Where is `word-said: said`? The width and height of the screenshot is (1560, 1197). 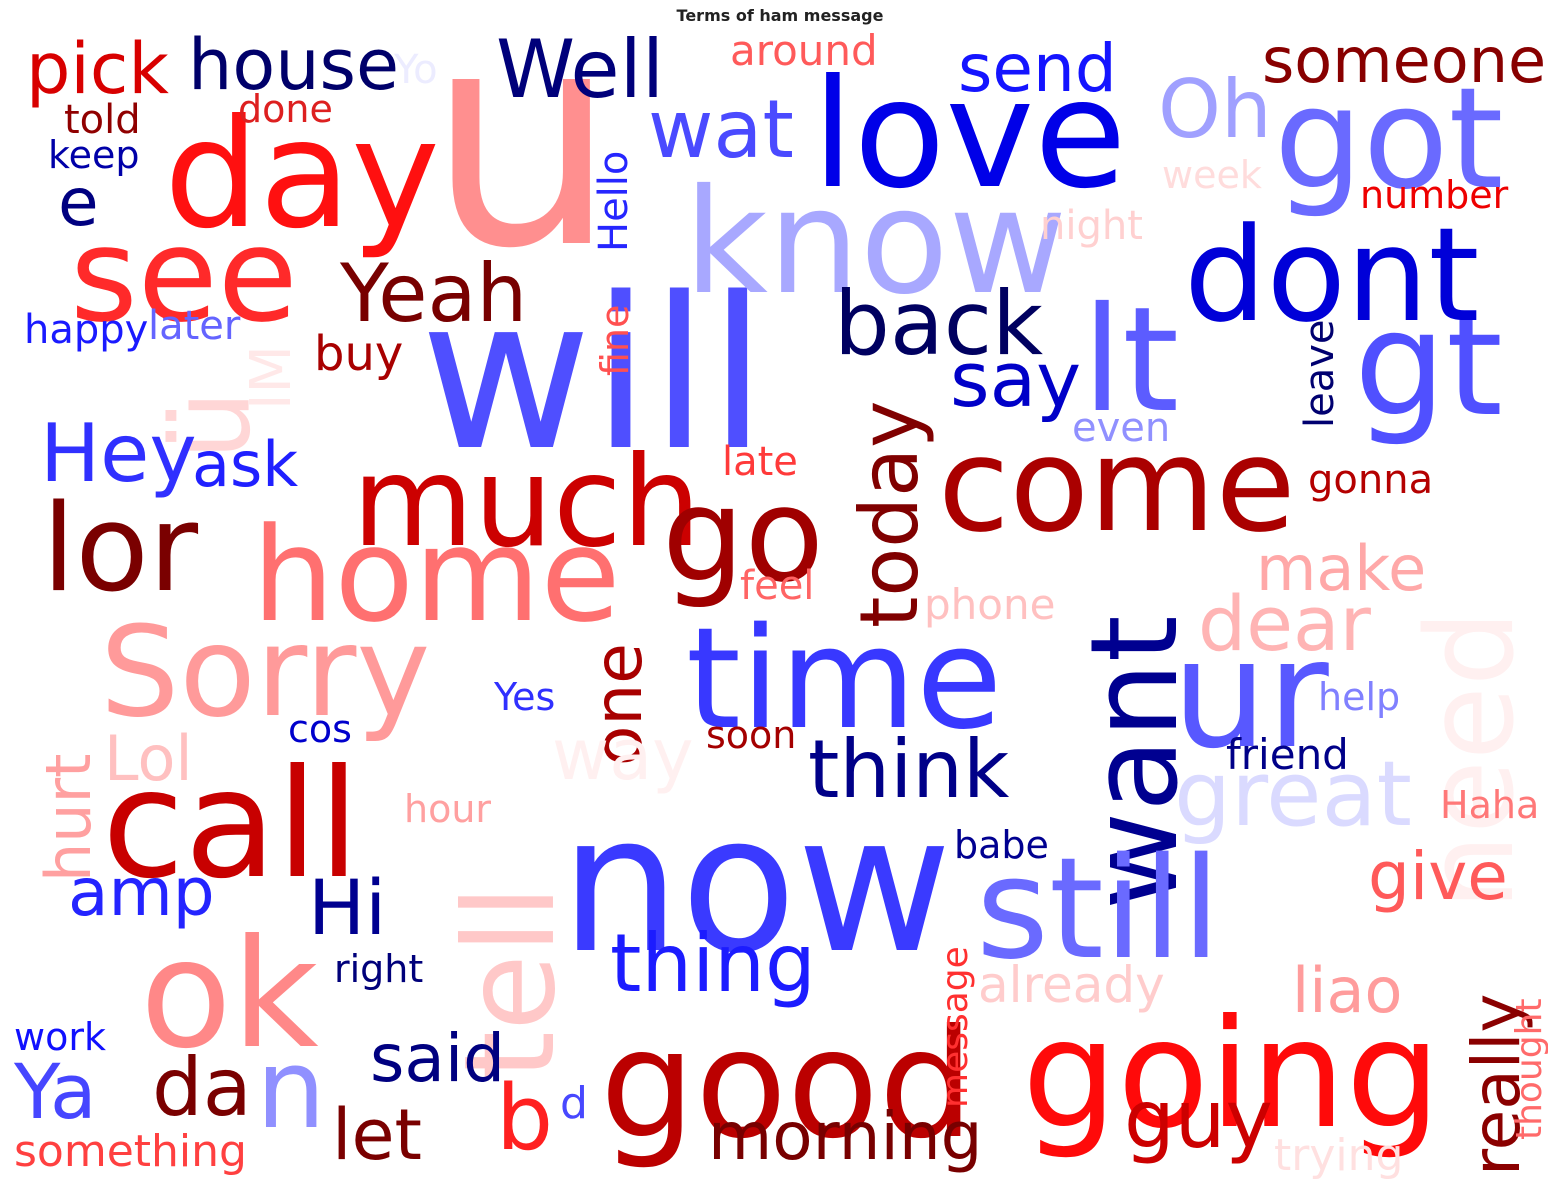 word-said: said is located at coordinates (438, 1058).